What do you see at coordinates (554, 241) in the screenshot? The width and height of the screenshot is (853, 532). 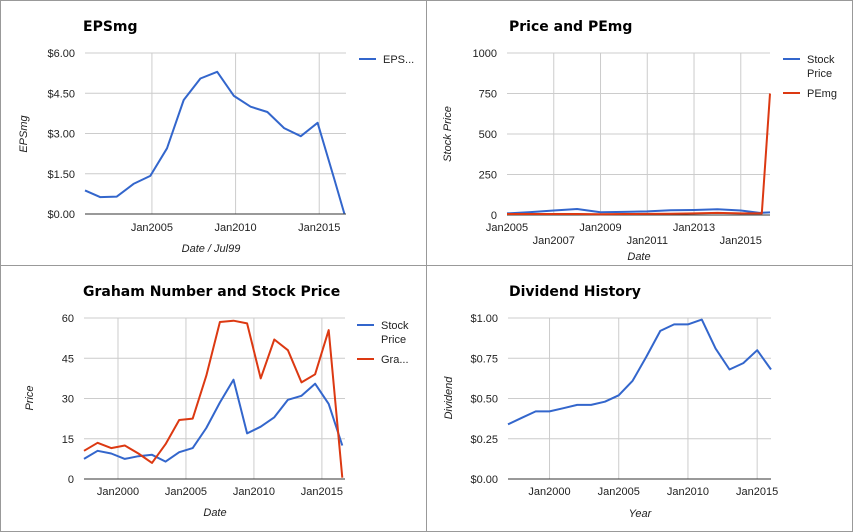 I see `x-tick-label: Jan2007` at bounding box center [554, 241].